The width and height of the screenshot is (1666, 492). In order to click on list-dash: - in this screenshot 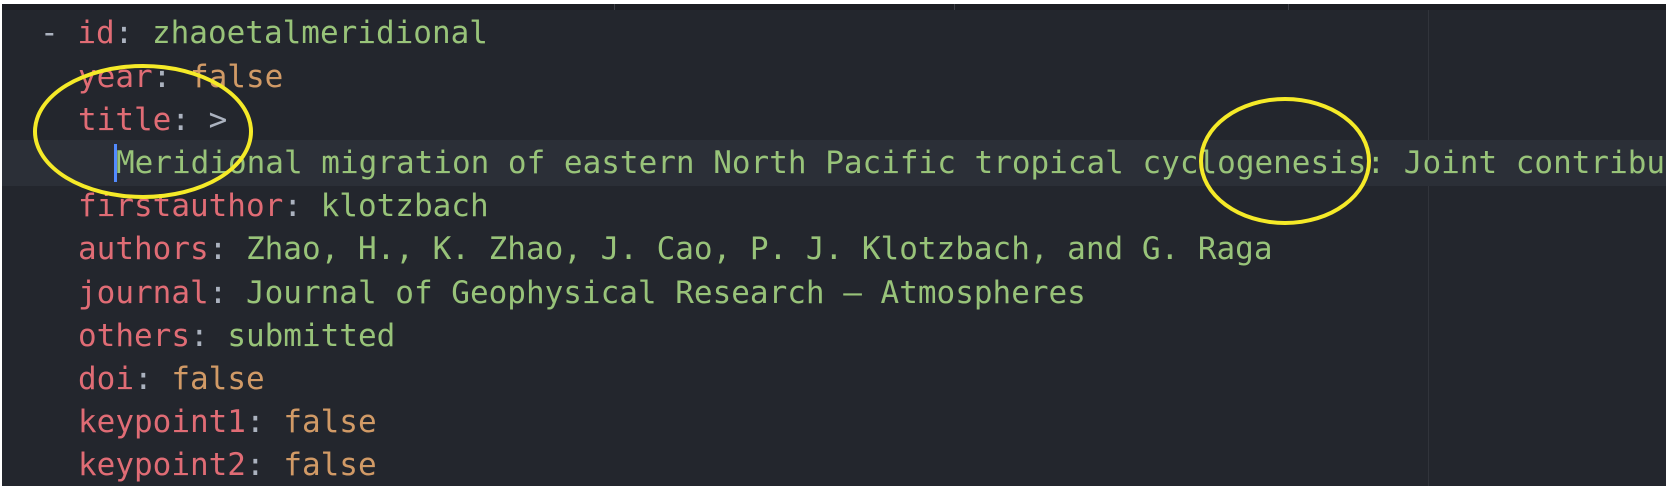, I will do `click(59, 33)`.